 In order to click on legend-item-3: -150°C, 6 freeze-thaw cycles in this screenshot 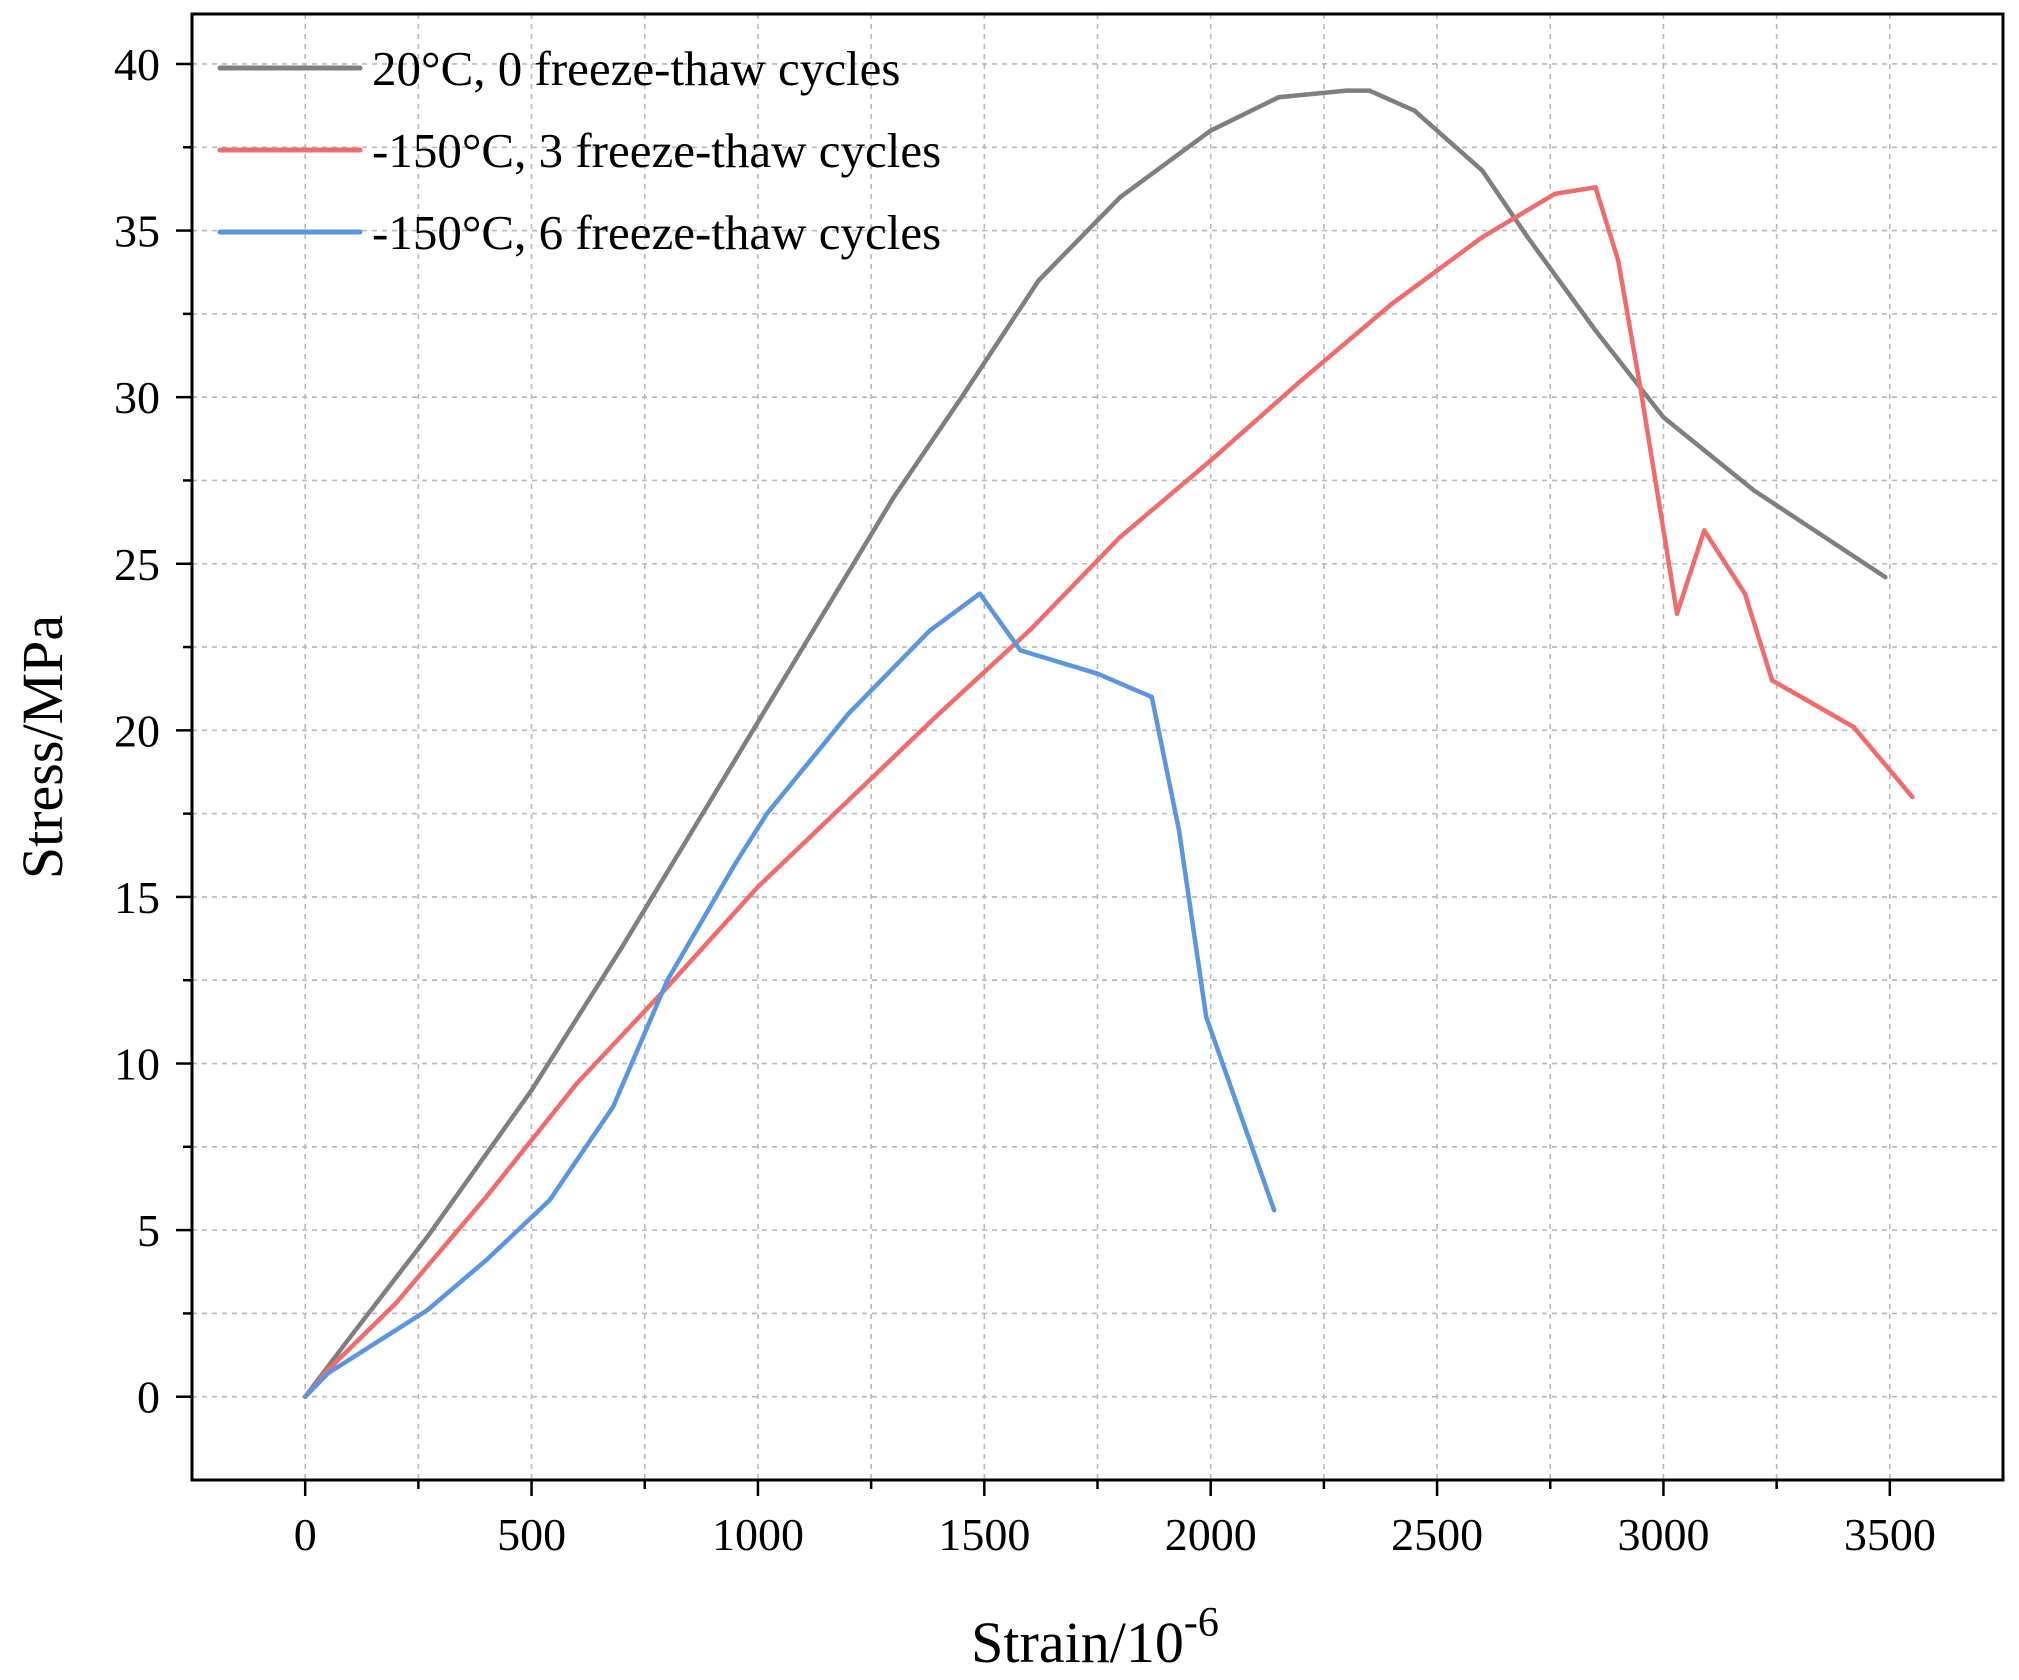, I will do `click(579, 232)`.